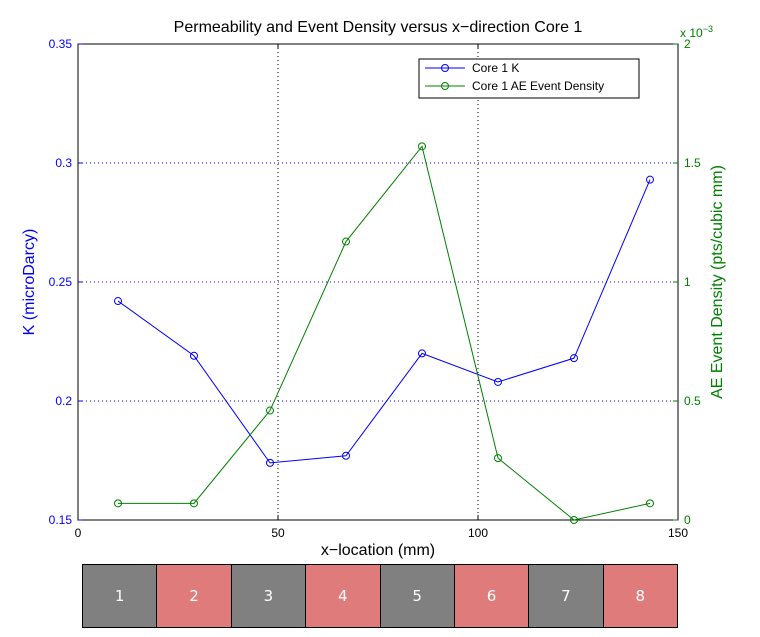  What do you see at coordinates (687, 520) in the screenshot?
I see `y-right-tick-label: 0` at bounding box center [687, 520].